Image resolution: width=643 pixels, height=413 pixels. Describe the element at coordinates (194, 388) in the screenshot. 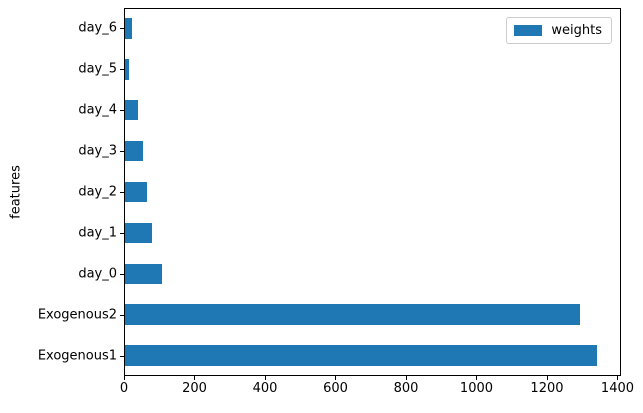

I see `x-tick-label-200: 200` at that location.